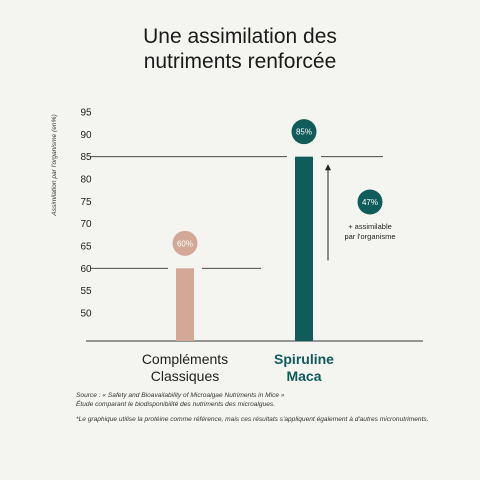  Describe the element at coordinates (86, 247) in the screenshot. I see `y-tick-label: 65` at that location.